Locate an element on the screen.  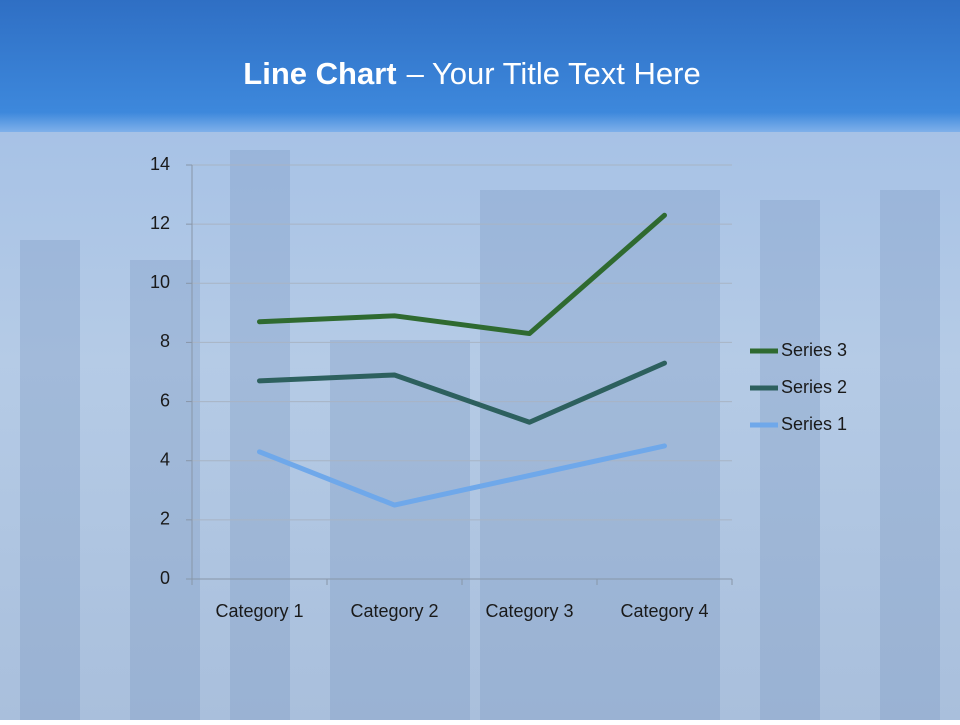
legend-label: Series 2 is located at coordinates (814, 387).